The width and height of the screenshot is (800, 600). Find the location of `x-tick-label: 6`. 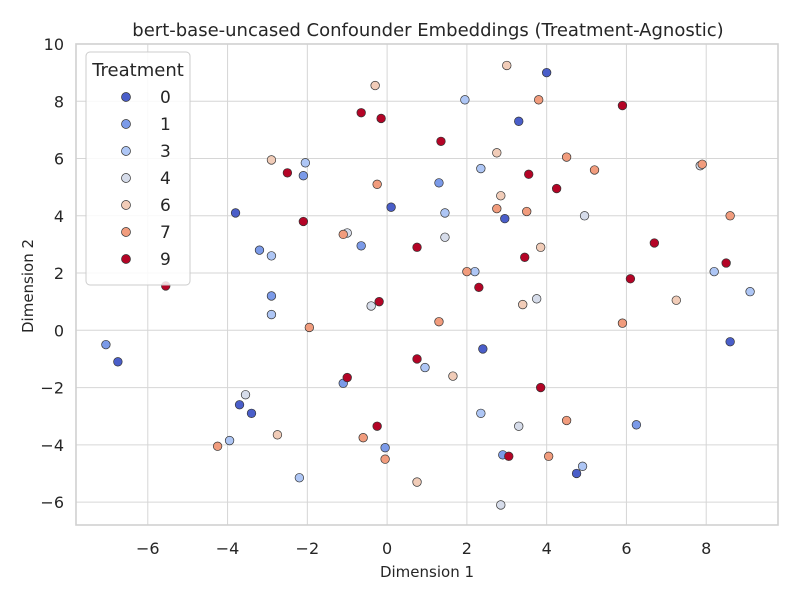

x-tick-label: 6 is located at coordinates (626, 548).